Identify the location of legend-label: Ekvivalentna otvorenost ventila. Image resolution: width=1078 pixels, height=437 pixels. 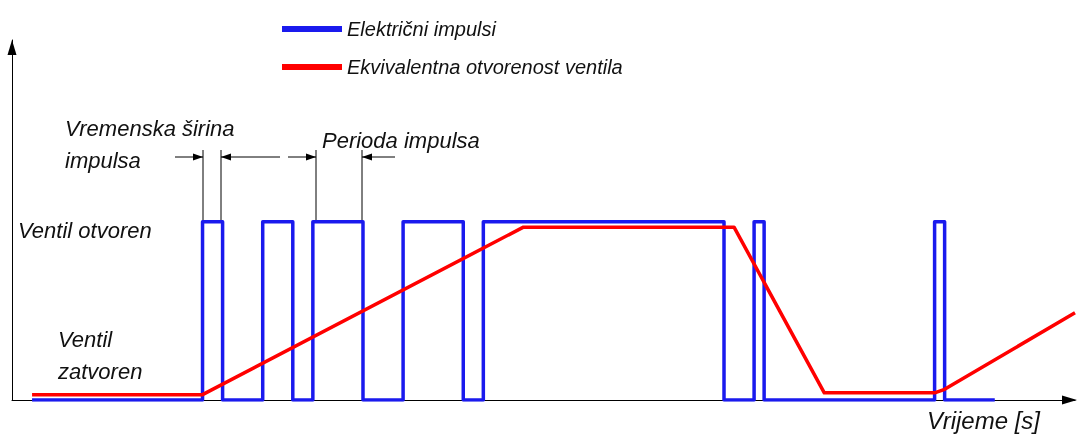
(485, 67).